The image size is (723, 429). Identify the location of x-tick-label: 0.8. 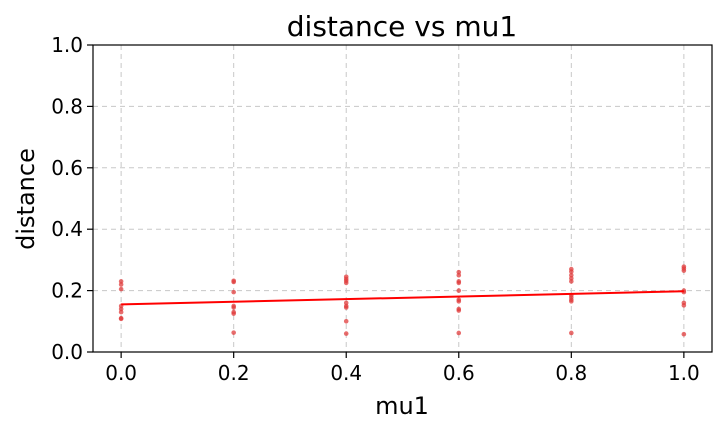
(571, 373).